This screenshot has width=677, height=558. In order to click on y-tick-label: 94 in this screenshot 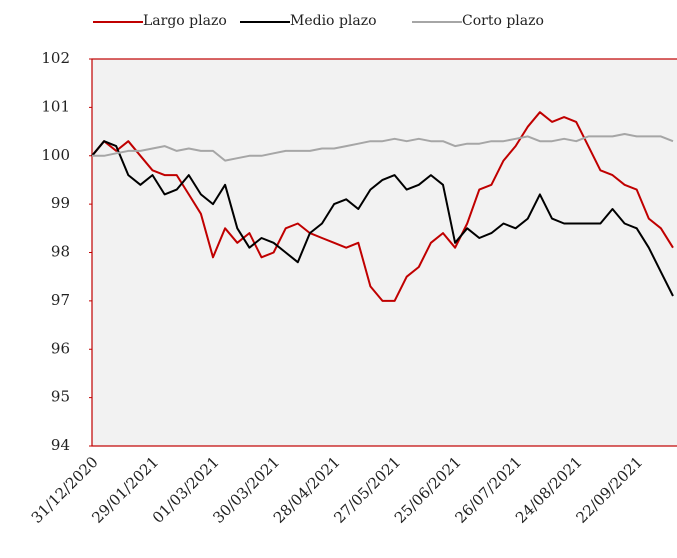, I will do `click(60, 445)`.